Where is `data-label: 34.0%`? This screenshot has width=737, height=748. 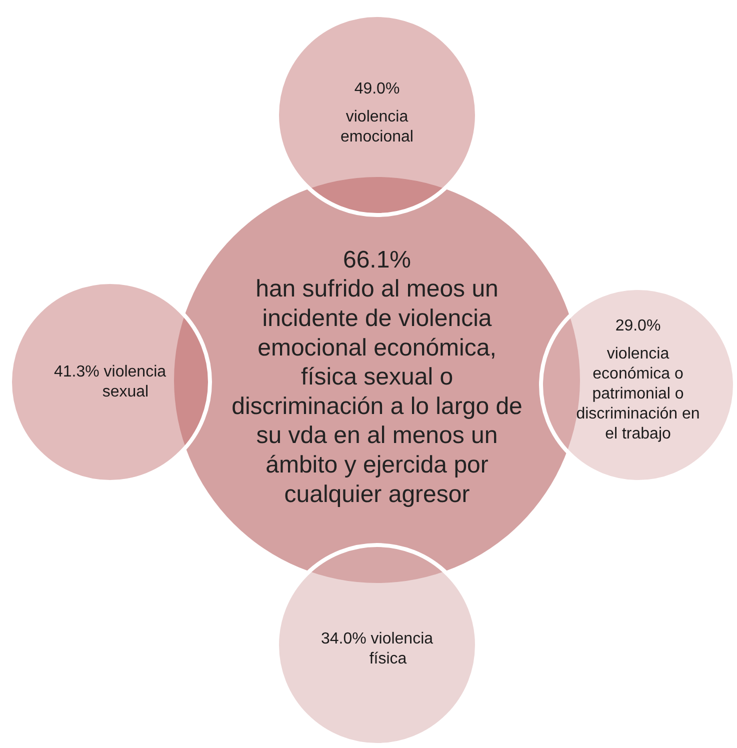 data-label: 34.0% is located at coordinates (343, 639).